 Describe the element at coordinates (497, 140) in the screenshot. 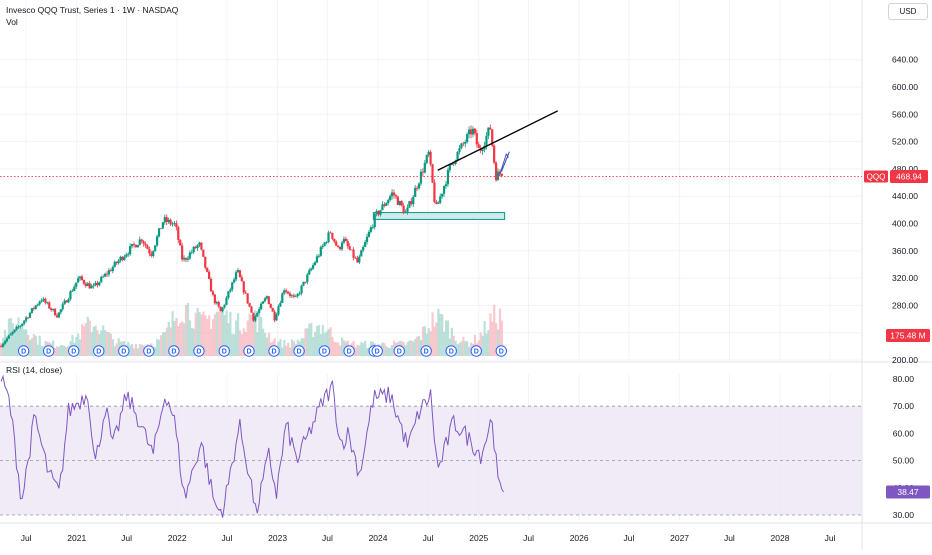

I see `trendline` at that location.